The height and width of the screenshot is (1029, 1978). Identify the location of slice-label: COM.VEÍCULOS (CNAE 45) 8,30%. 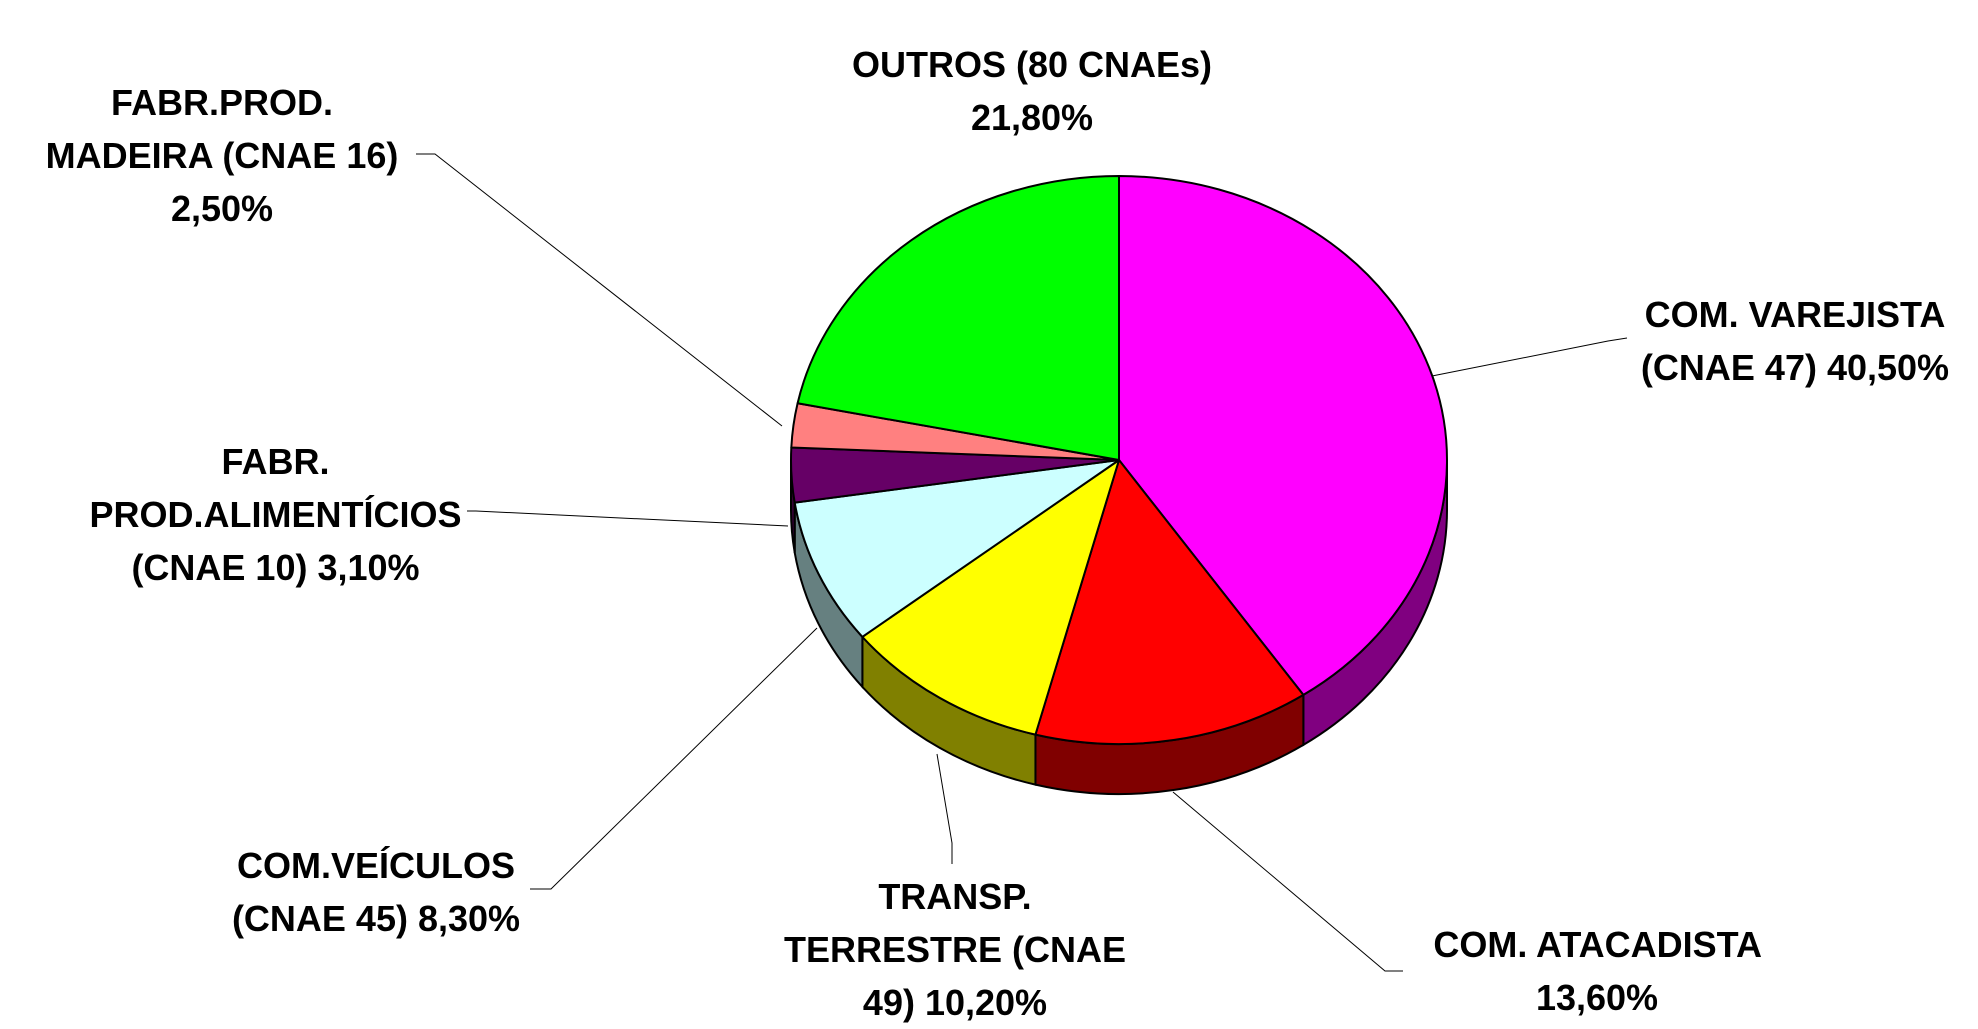
(376, 892).